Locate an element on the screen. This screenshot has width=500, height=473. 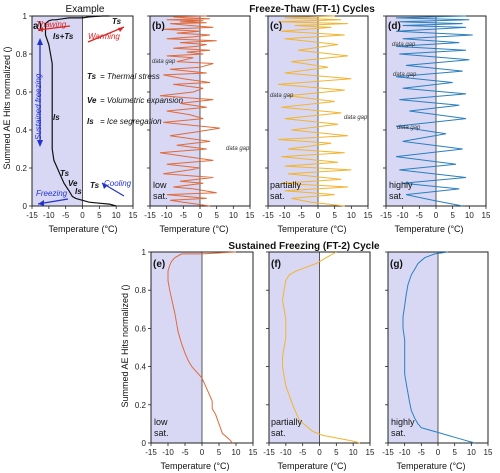
x-tick-label-d: 10 is located at coordinates (469, 215).